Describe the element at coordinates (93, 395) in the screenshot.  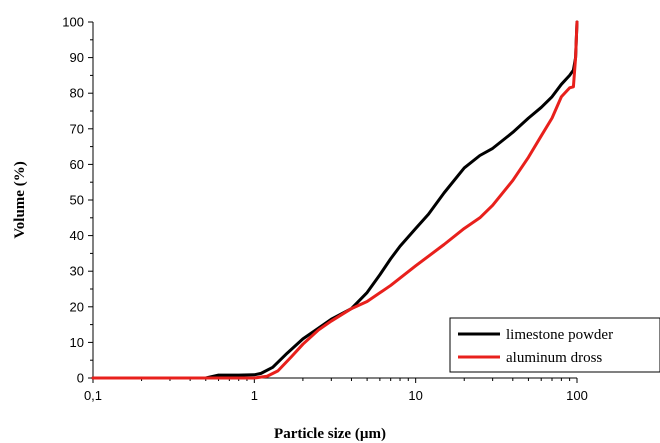
I see `x-tick-label: 0,1` at that location.